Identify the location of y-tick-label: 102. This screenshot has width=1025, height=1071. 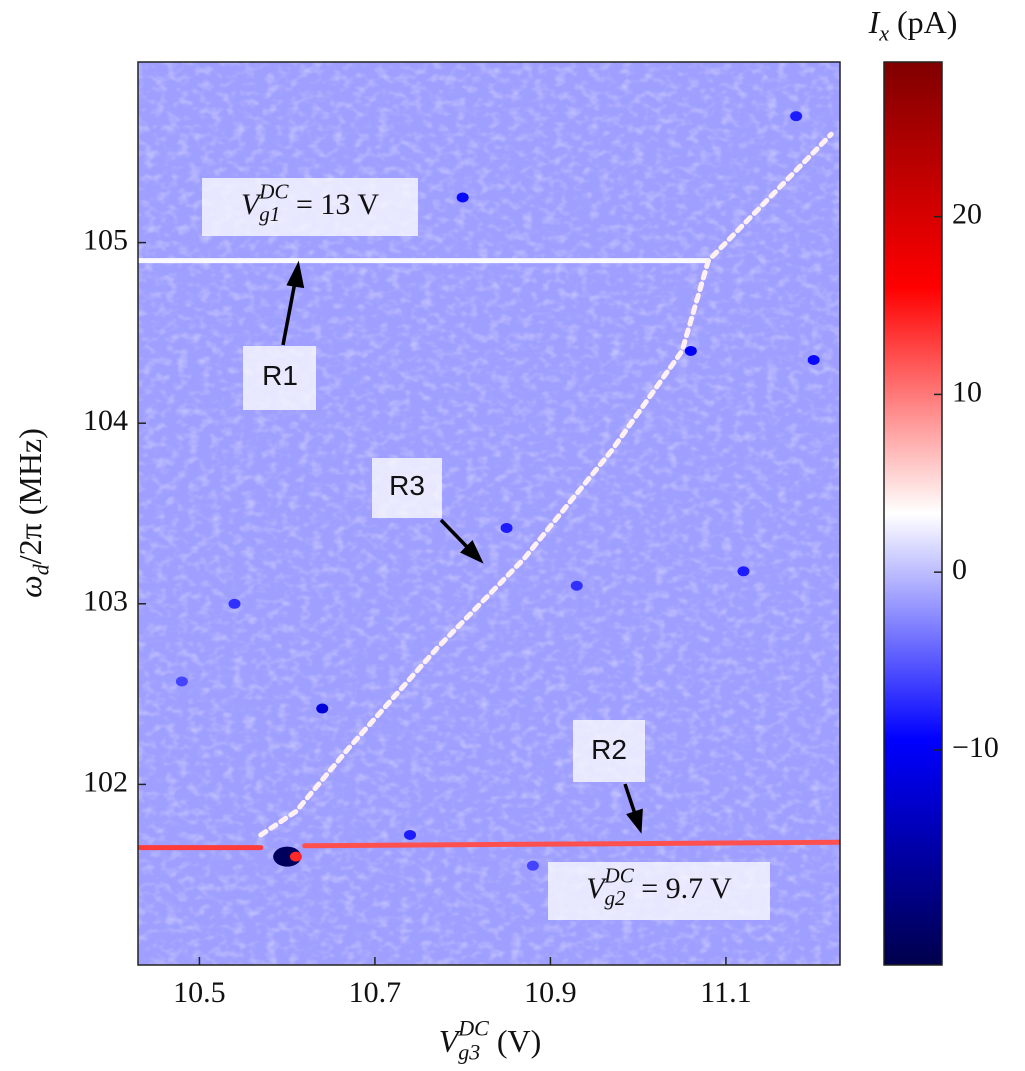
(105, 781).